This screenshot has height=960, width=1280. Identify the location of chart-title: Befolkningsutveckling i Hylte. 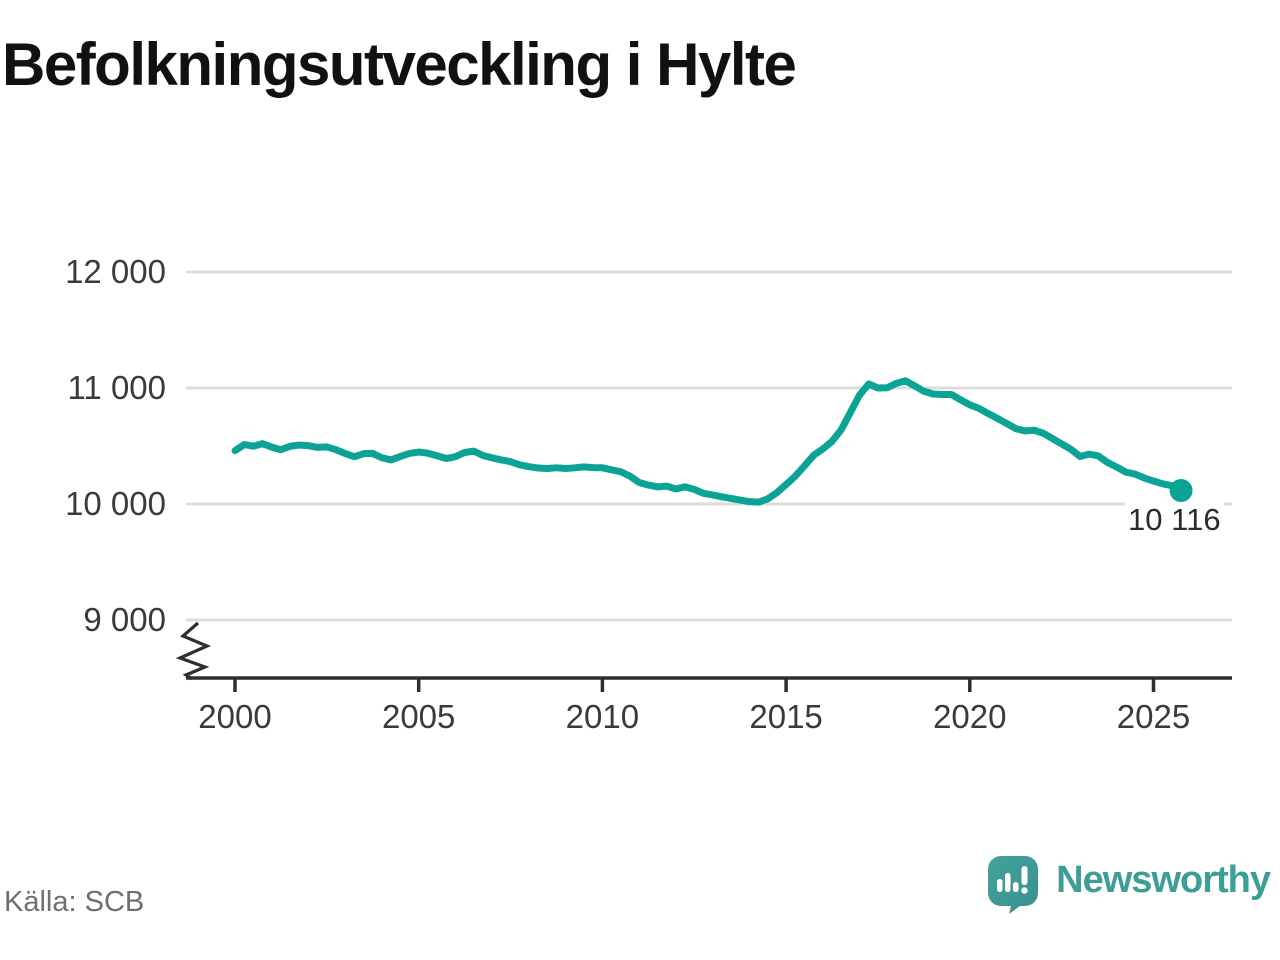
(399, 64).